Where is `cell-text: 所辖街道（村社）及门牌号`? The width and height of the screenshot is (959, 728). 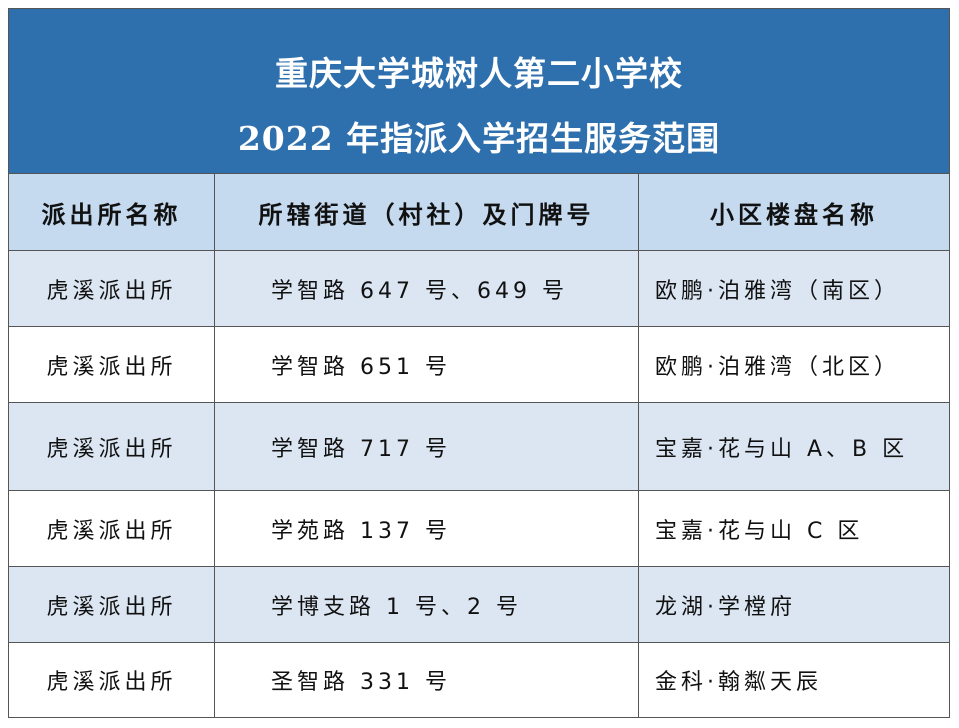
cell-text: 所辖街道（村社）及门牌号 is located at coordinates (426, 214).